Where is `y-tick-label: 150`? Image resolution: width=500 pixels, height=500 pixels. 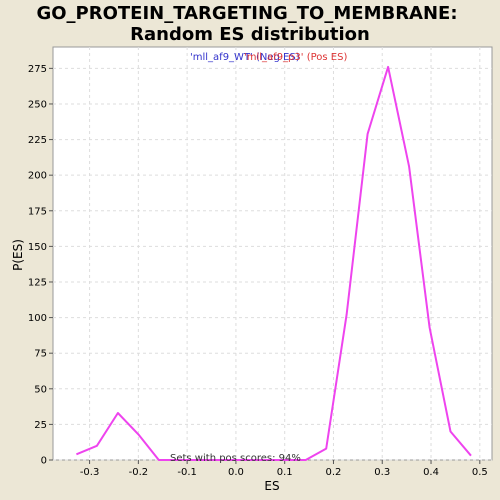
y-tick-label: 150 is located at coordinates (37, 247).